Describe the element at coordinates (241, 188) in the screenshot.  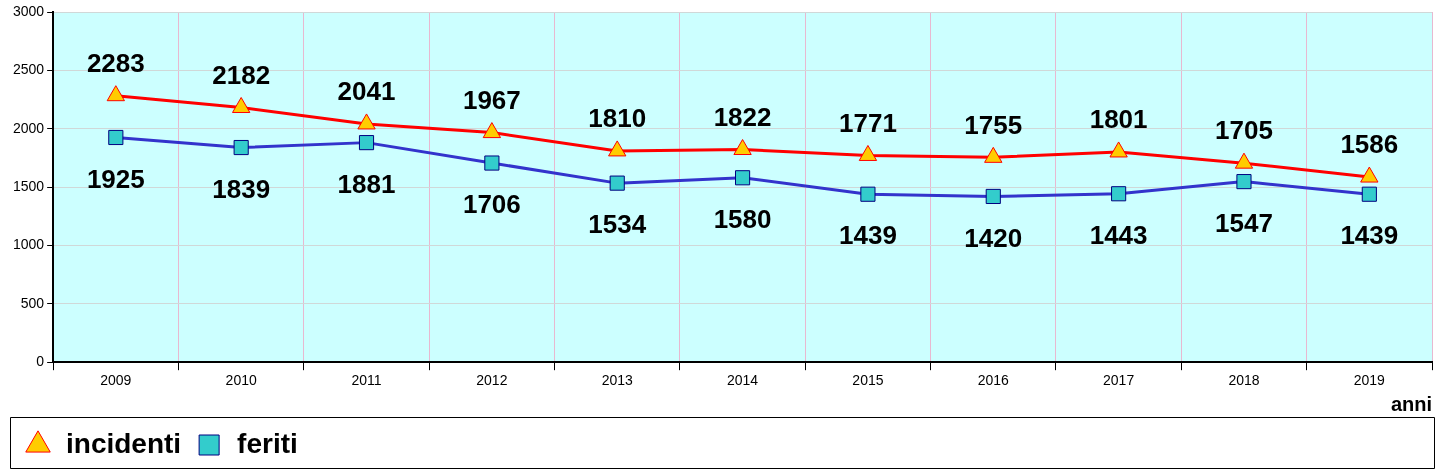
I see `data-label: 1839` at that location.